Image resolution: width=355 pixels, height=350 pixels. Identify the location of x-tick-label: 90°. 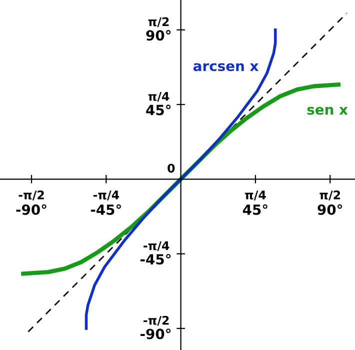
(330, 209).